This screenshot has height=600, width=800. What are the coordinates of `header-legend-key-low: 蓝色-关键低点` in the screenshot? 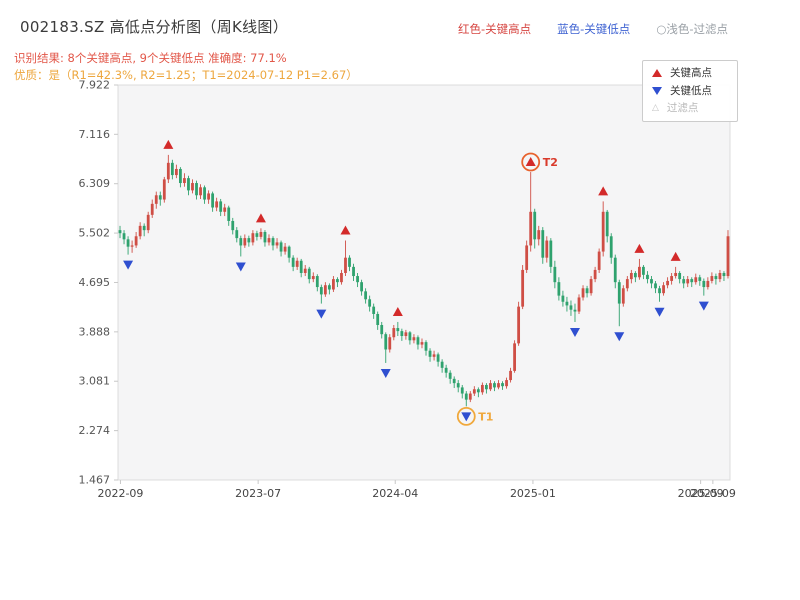 It's located at (594, 29).